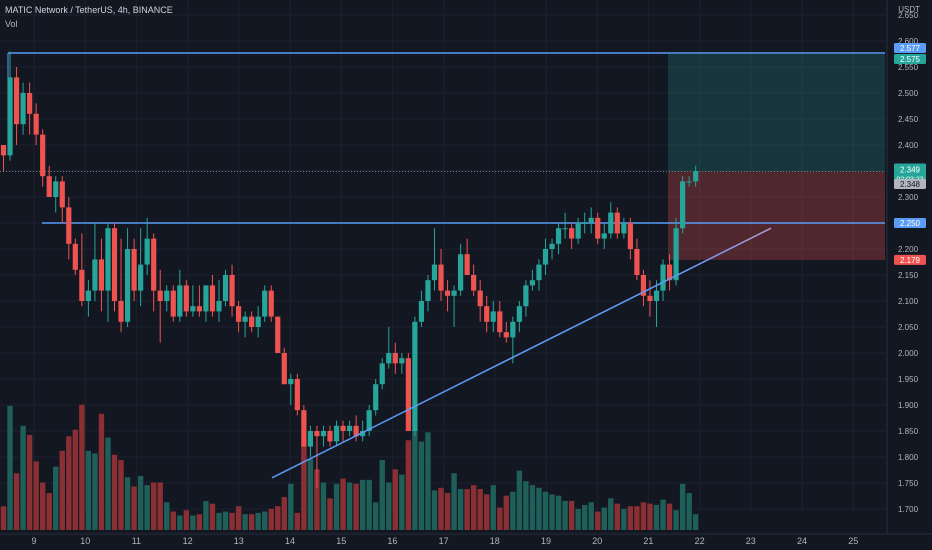 The image size is (932, 550). Describe the element at coordinates (908, 93) in the screenshot. I see `y-tick-label: 2.500` at that location.